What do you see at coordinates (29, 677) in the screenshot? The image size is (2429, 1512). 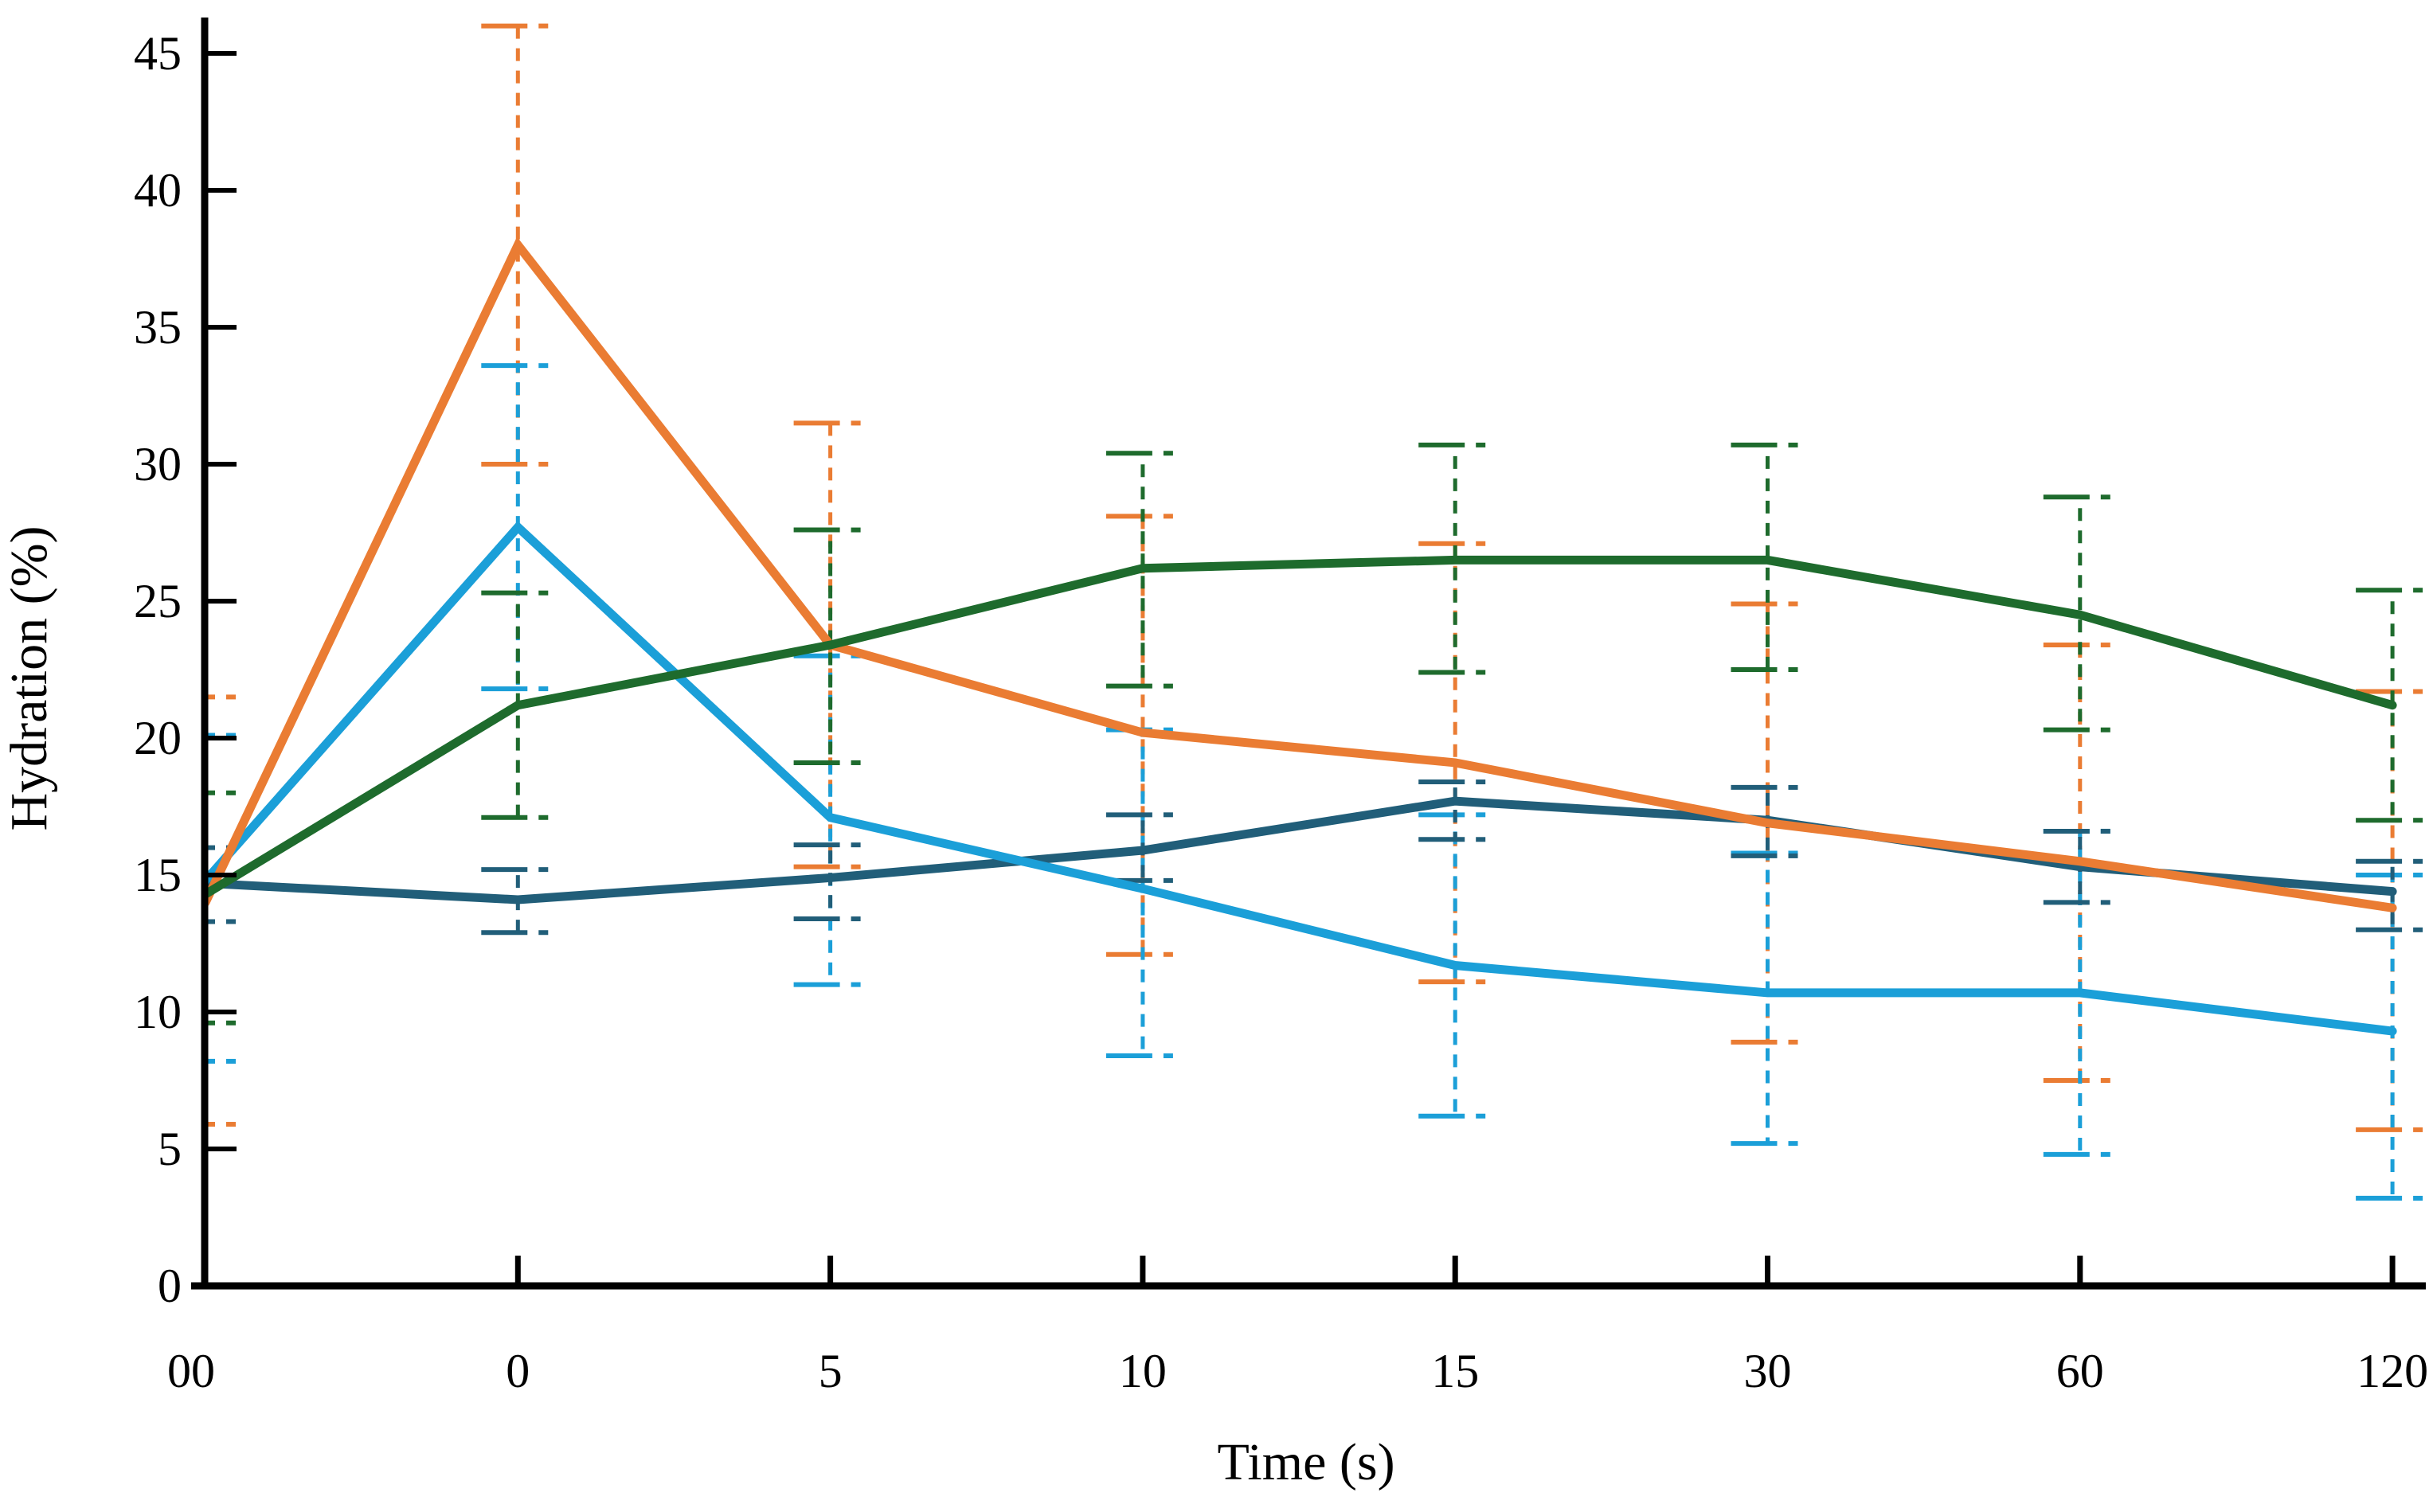 I see `y-axis-title: Hydration (%)` at bounding box center [29, 677].